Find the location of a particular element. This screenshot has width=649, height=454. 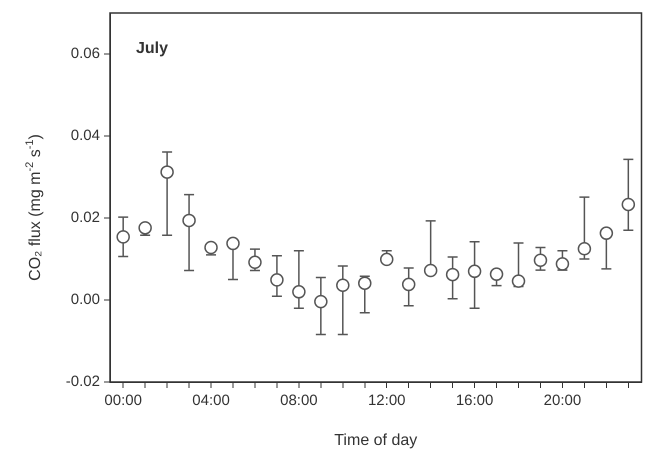

x-tick-label: 00:00 is located at coordinates (123, 401).